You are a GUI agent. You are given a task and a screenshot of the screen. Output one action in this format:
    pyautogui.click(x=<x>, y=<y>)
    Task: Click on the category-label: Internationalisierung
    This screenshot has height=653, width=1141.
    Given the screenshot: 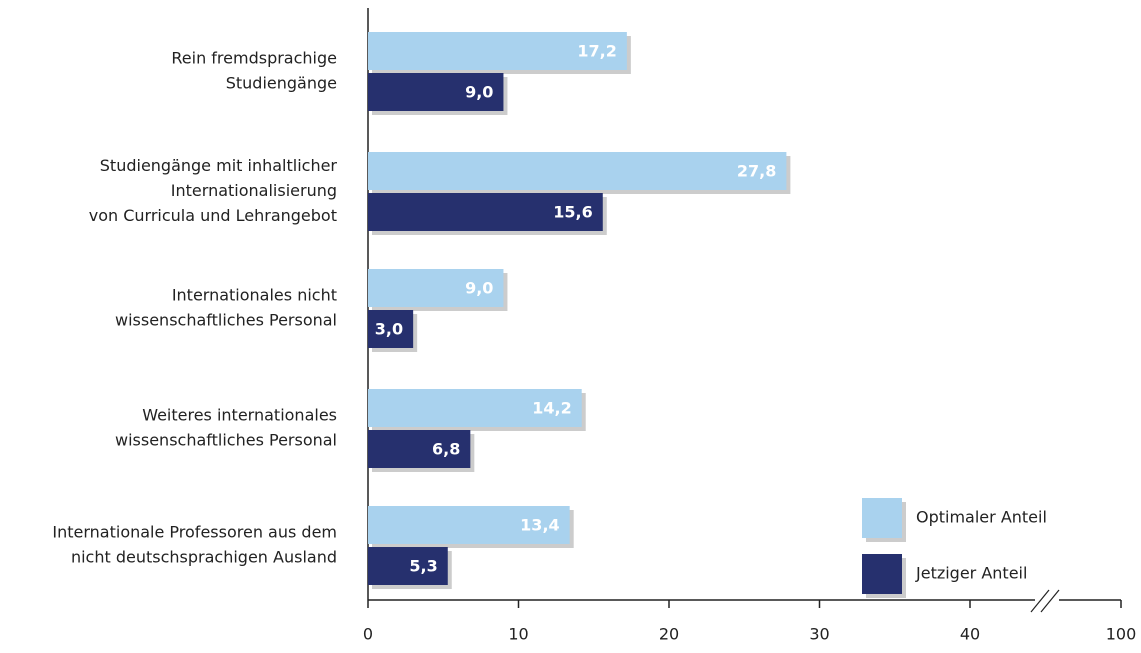 What is the action you would take?
    pyautogui.click(x=254, y=190)
    